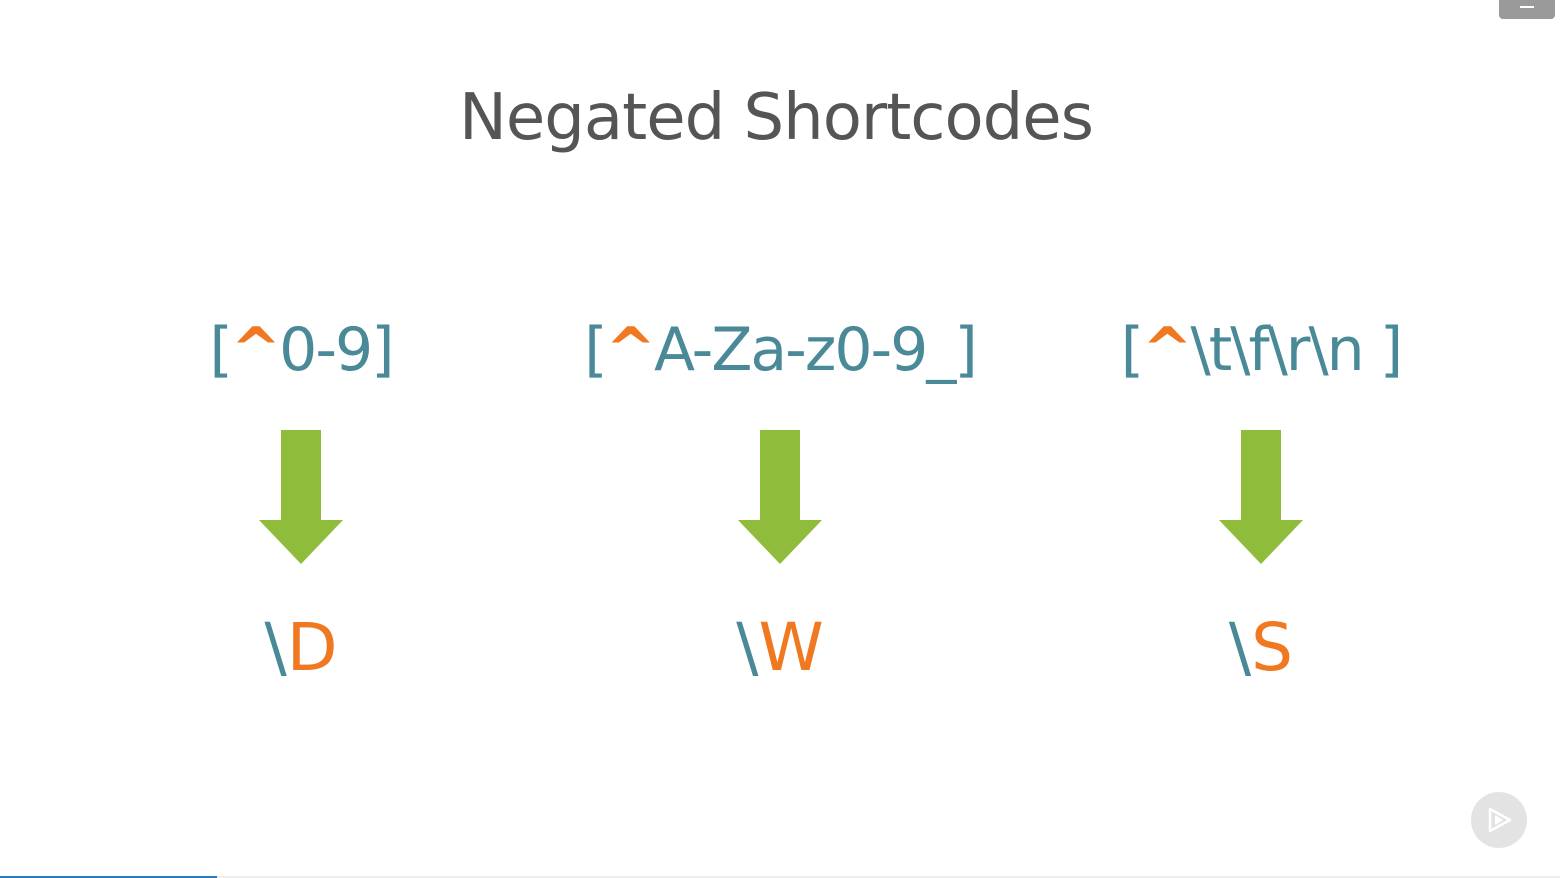 The height and width of the screenshot is (878, 1560). I want to click on regex-expression: [^A-Za-z0-9_], so click(780, 350).